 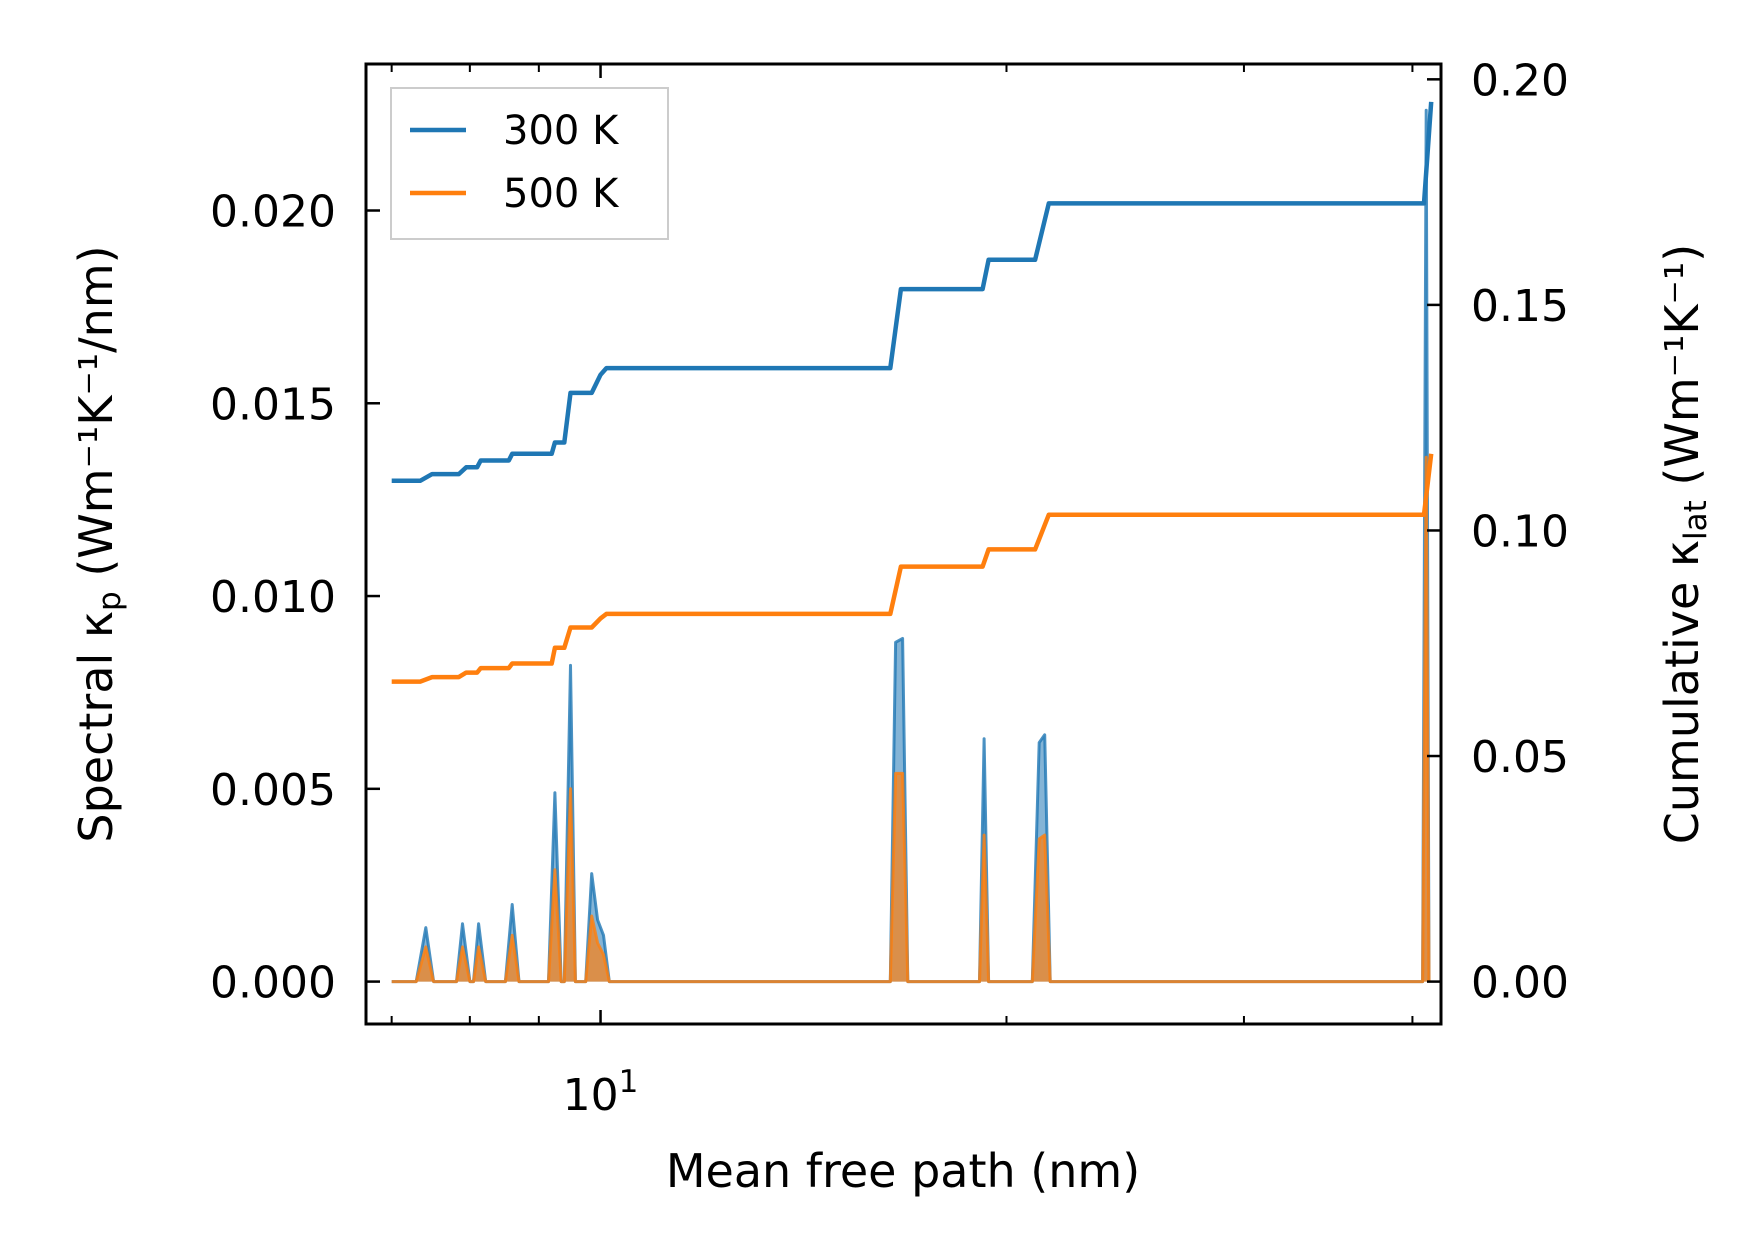 What do you see at coordinates (273, 597) in the screenshot?
I see `y-left-tick-label: 0.010` at bounding box center [273, 597].